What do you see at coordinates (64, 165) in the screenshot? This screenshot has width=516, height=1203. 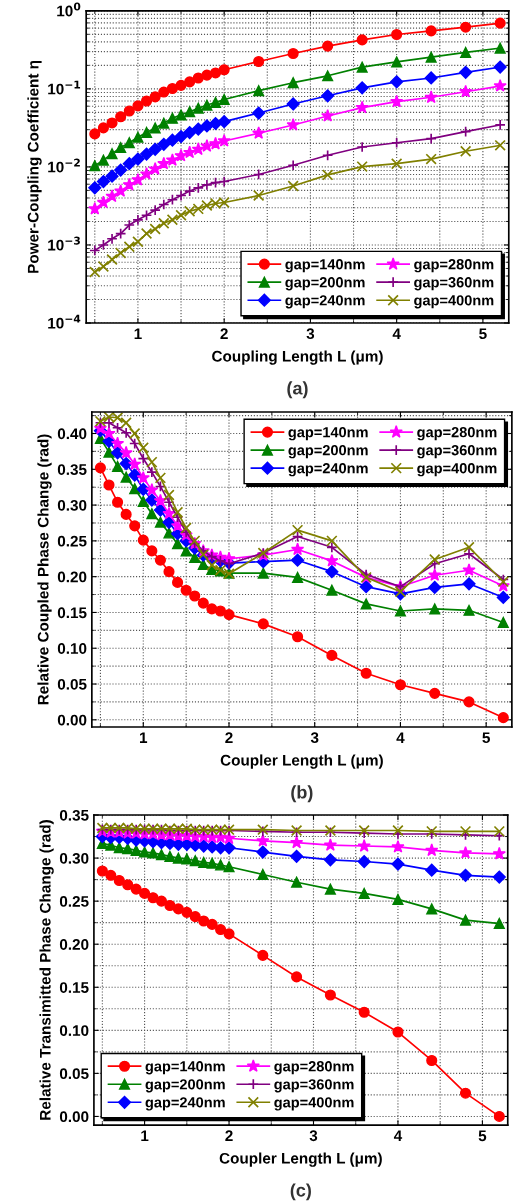 I see `y-tick-label: 10$^{−2}$` at bounding box center [64, 165].